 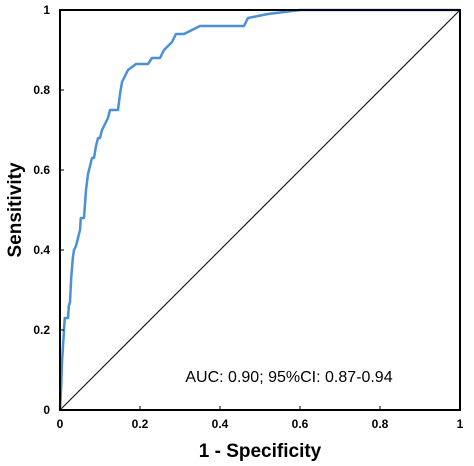 What do you see at coordinates (41, 90) in the screenshot?
I see `y-tick-label: 0.8` at bounding box center [41, 90].